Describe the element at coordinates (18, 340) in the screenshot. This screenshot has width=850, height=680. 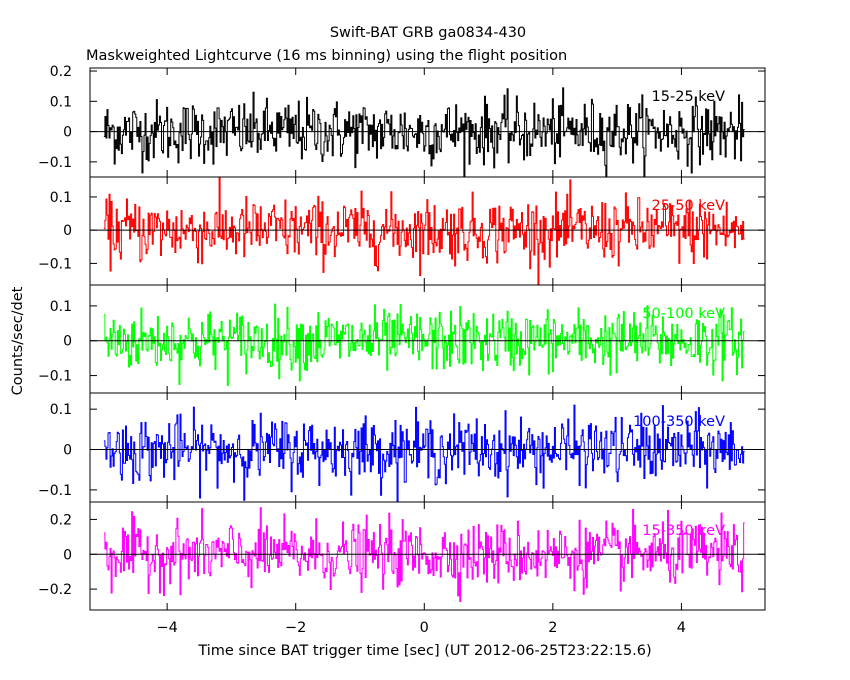
I see `y-axis-label: Counts/sec/det` at that location.